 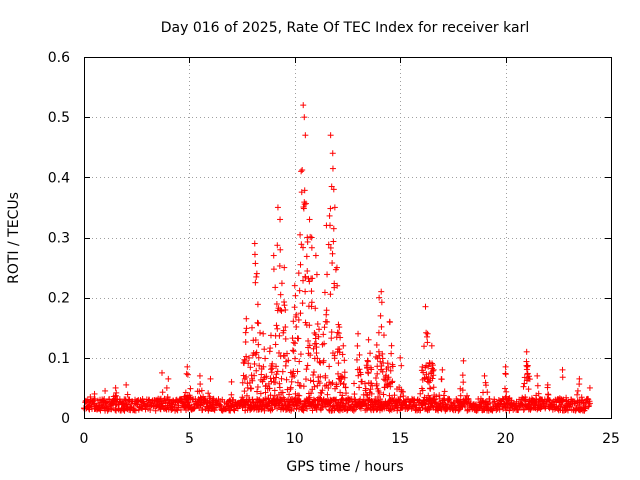 I want to click on y-axis-label: ROTI / TECUs, so click(x=14, y=238).